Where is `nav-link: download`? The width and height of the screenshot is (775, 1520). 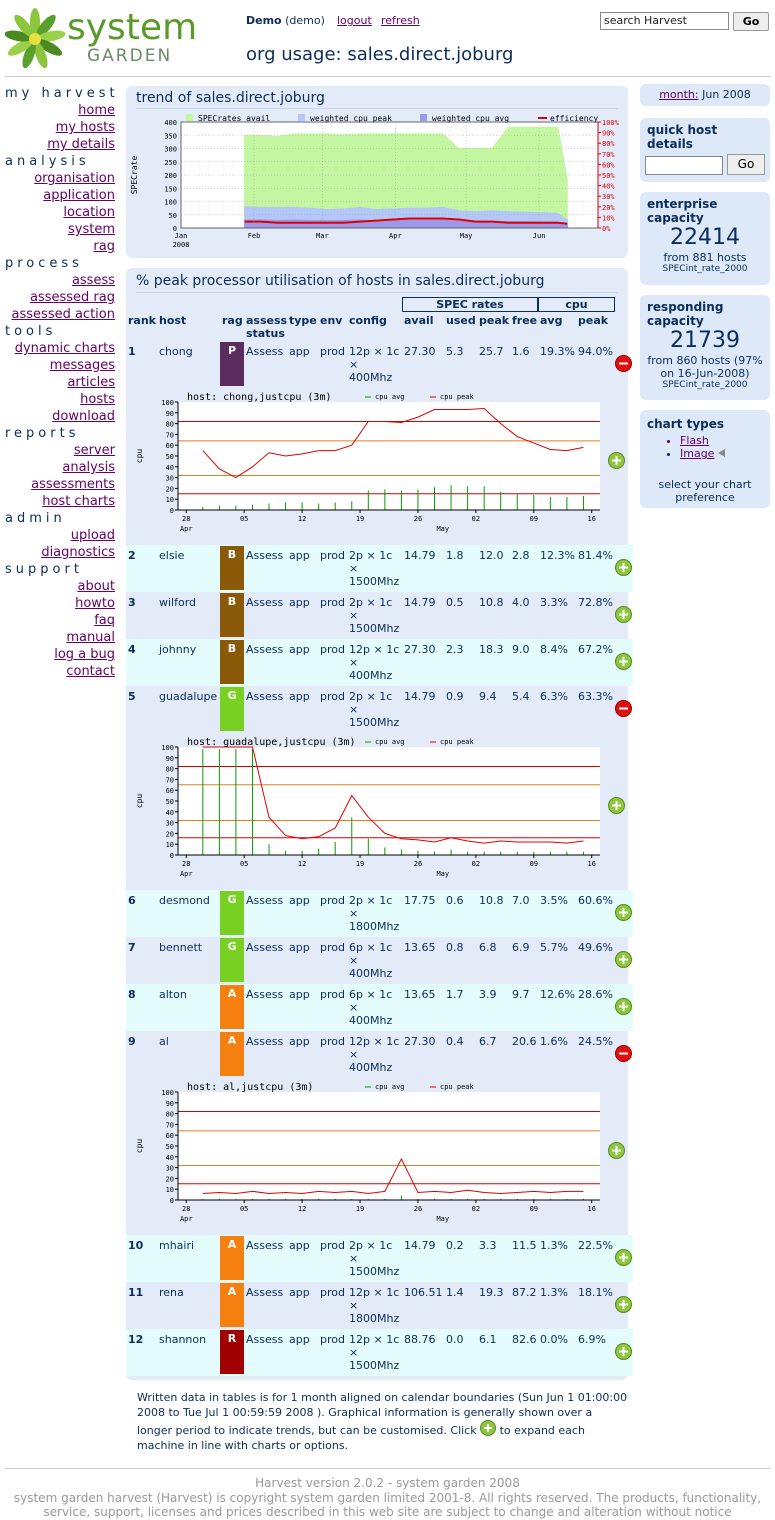
nav-link: download is located at coordinates (83, 416).